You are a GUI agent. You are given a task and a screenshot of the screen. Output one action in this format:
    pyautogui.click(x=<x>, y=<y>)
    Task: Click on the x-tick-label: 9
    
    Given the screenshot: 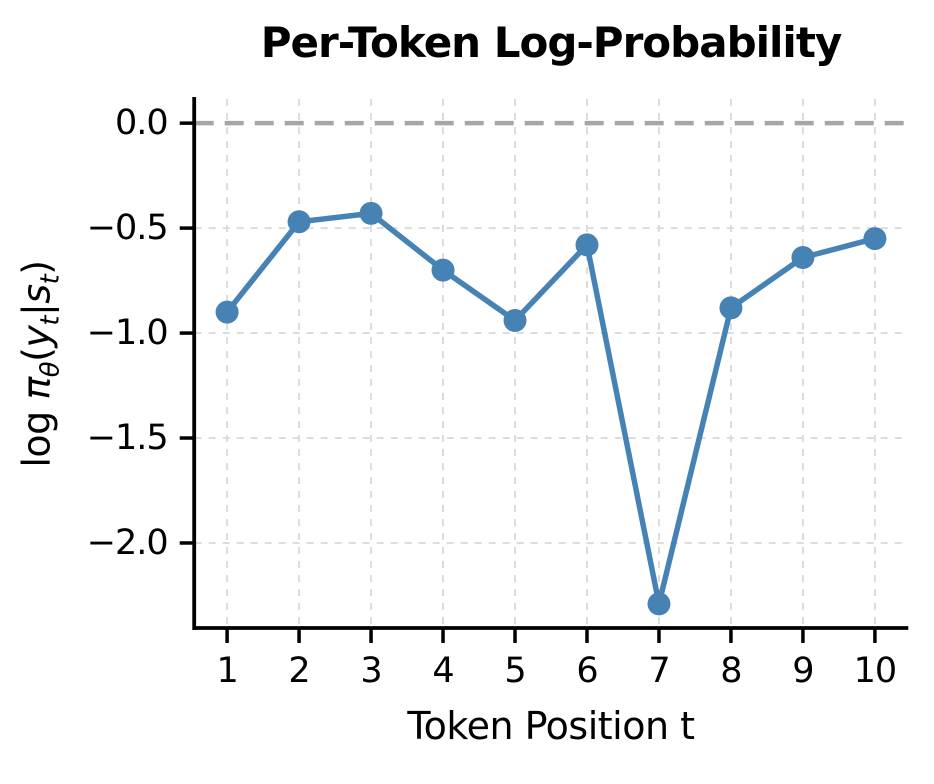 What is the action you would take?
    pyautogui.click(x=803, y=671)
    